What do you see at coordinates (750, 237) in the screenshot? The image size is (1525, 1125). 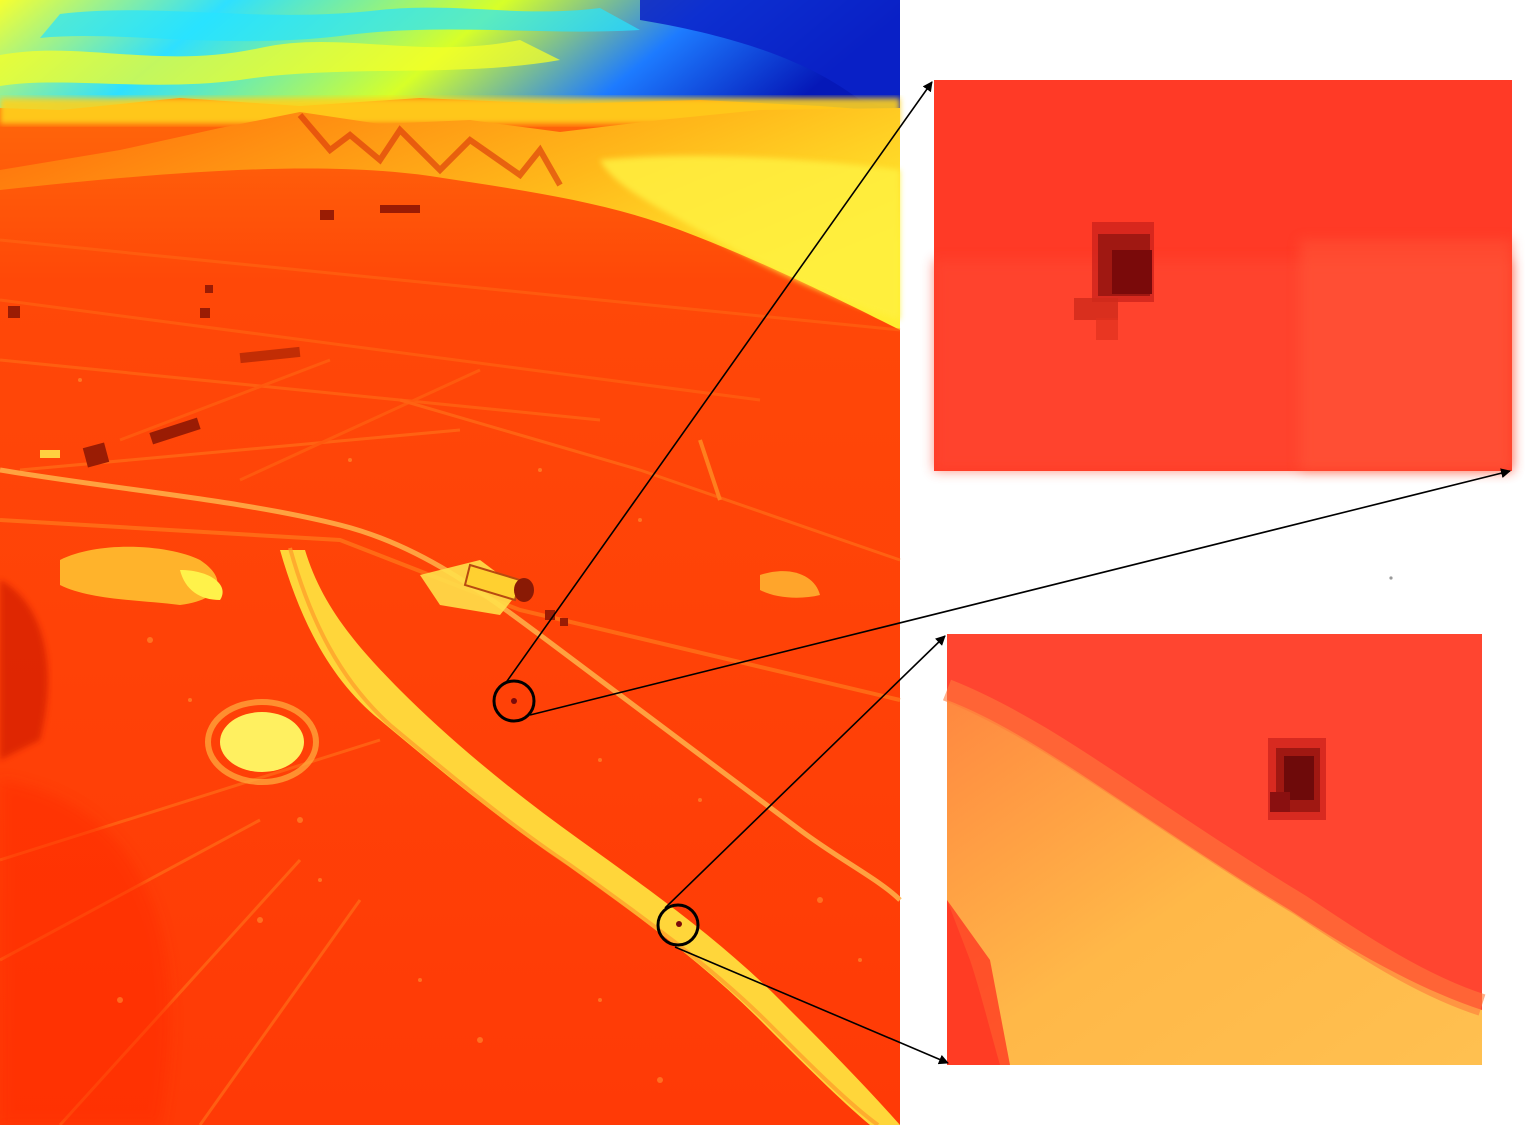 I see `bright-hillside` at bounding box center [750, 237].